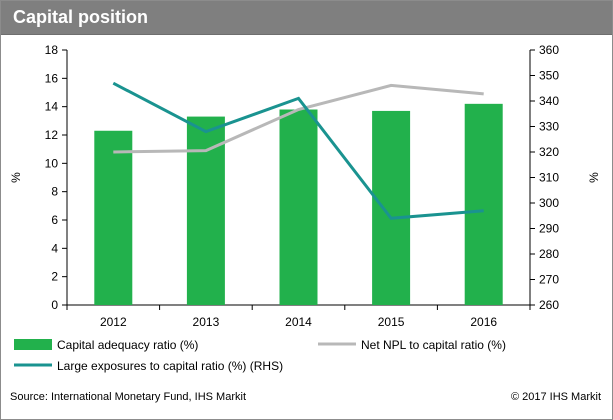  Describe the element at coordinates (127, 345) in the screenshot. I see `legend-capital-adequacy-label: Capital adequacy ratio (%)` at that location.